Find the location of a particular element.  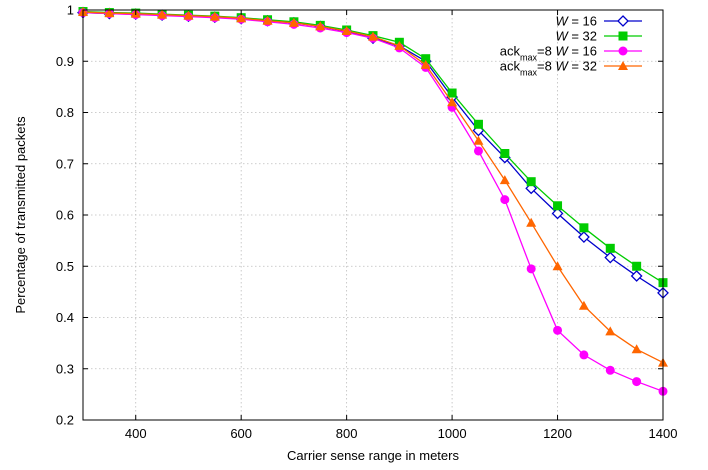

x-tick-label: 400 is located at coordinates (136, 433).